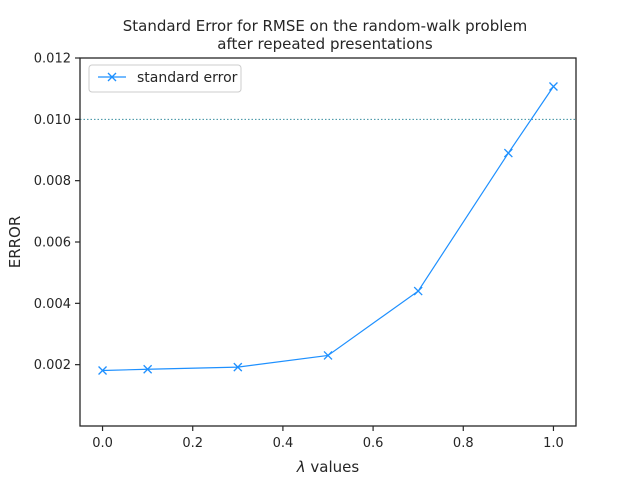 Image resolution: width=640 pixels, height=480 pixels. Describe the element at coordinates (52, 365) in the screenshot. I see `y-tick-label: 0.002` at that location.